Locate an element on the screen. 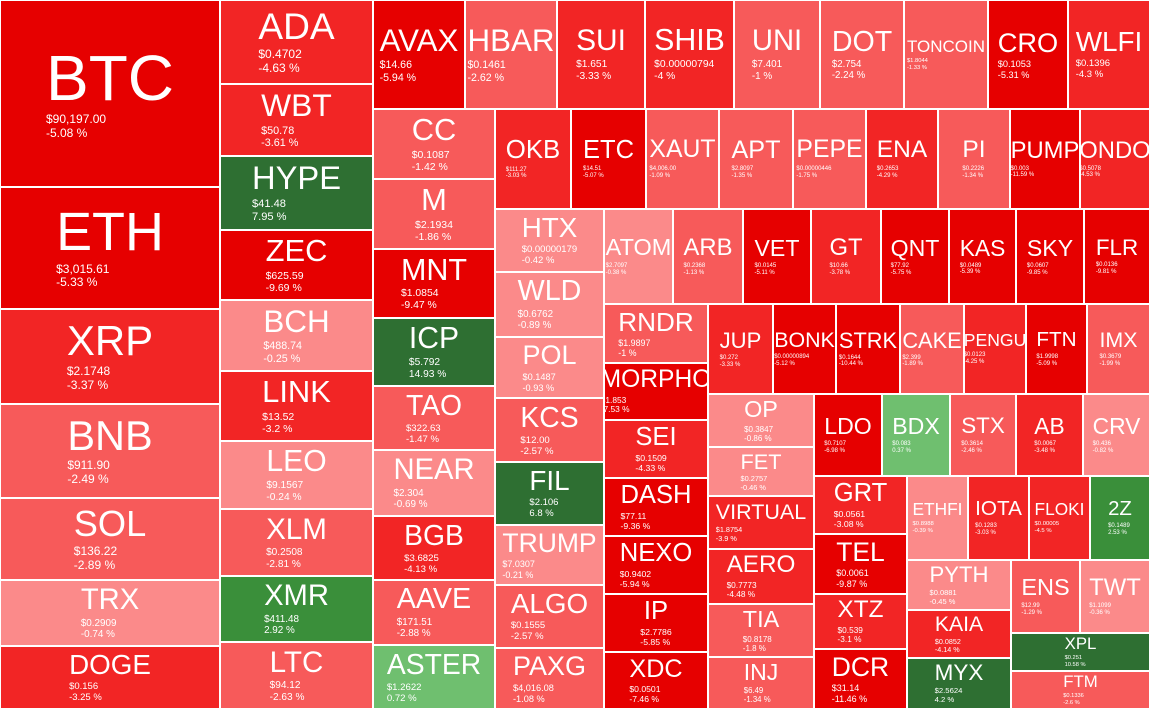 This screenshot has width=1150, height=709. tile-atom: ATOM $2.7097 -0.38 % is located at coordinates (638, 256).